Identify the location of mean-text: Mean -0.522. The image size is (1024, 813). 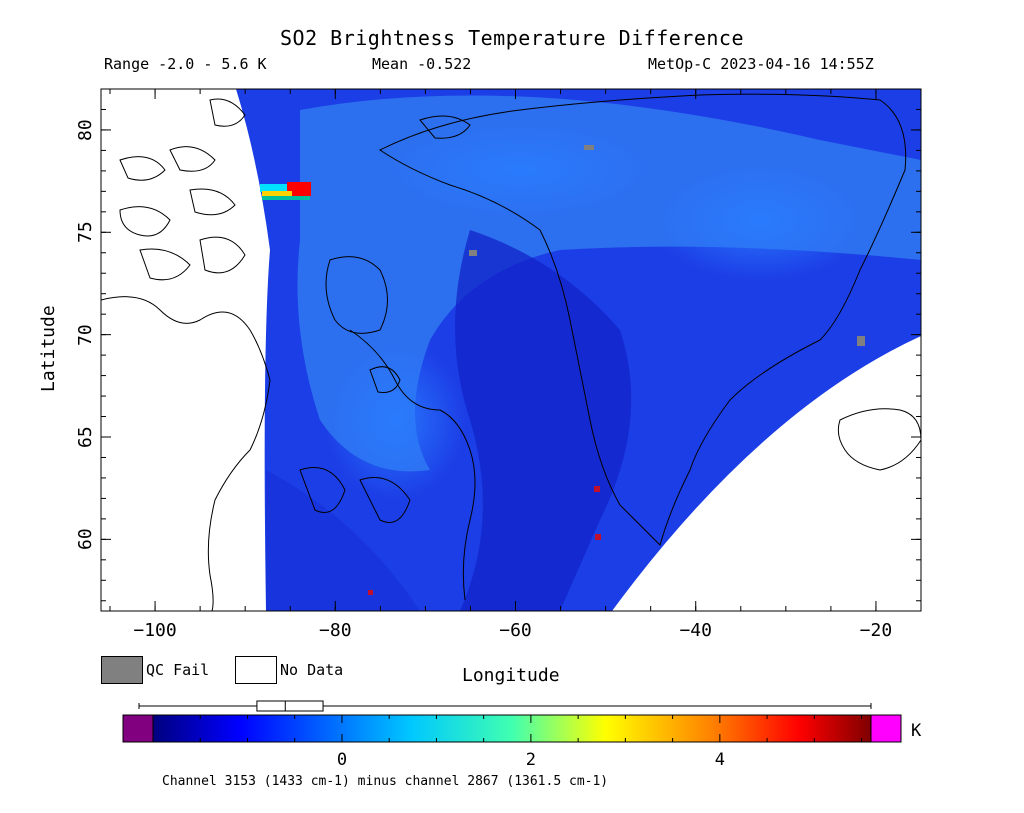
(422, 64).